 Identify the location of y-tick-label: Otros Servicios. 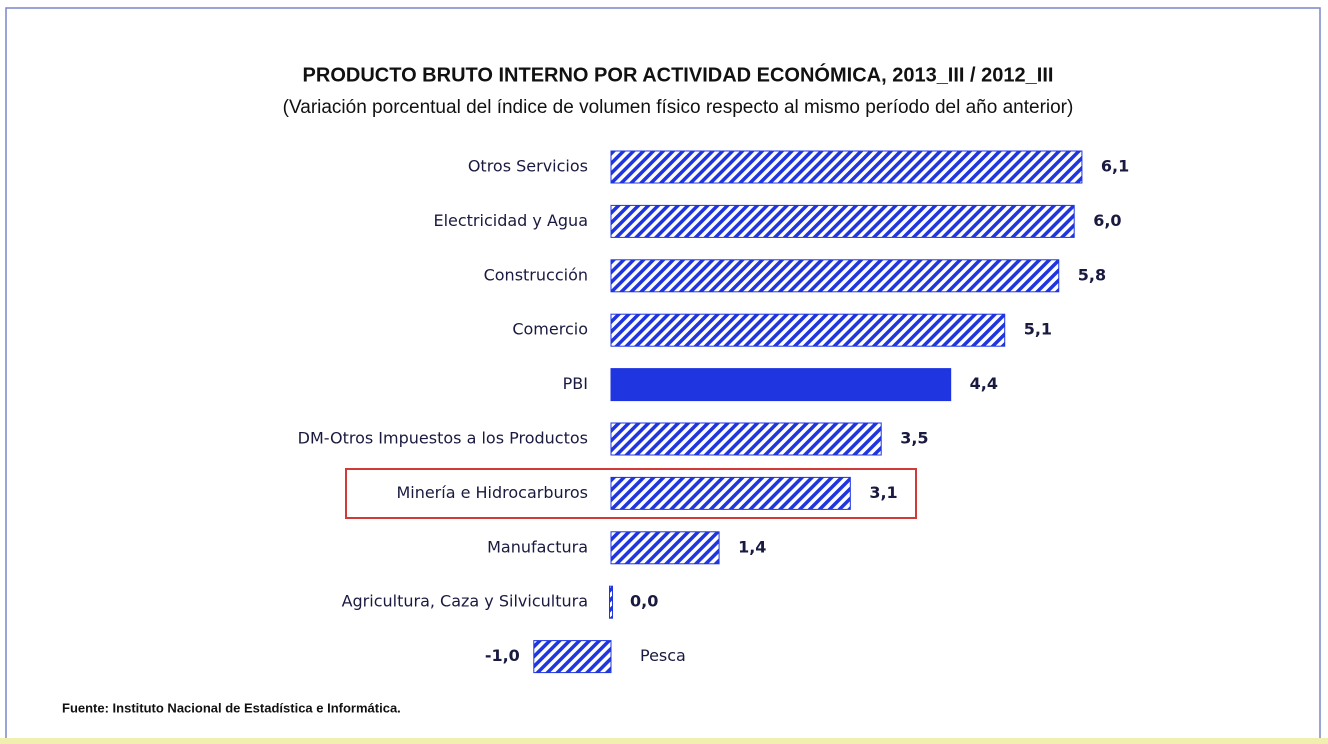
(528, 166).